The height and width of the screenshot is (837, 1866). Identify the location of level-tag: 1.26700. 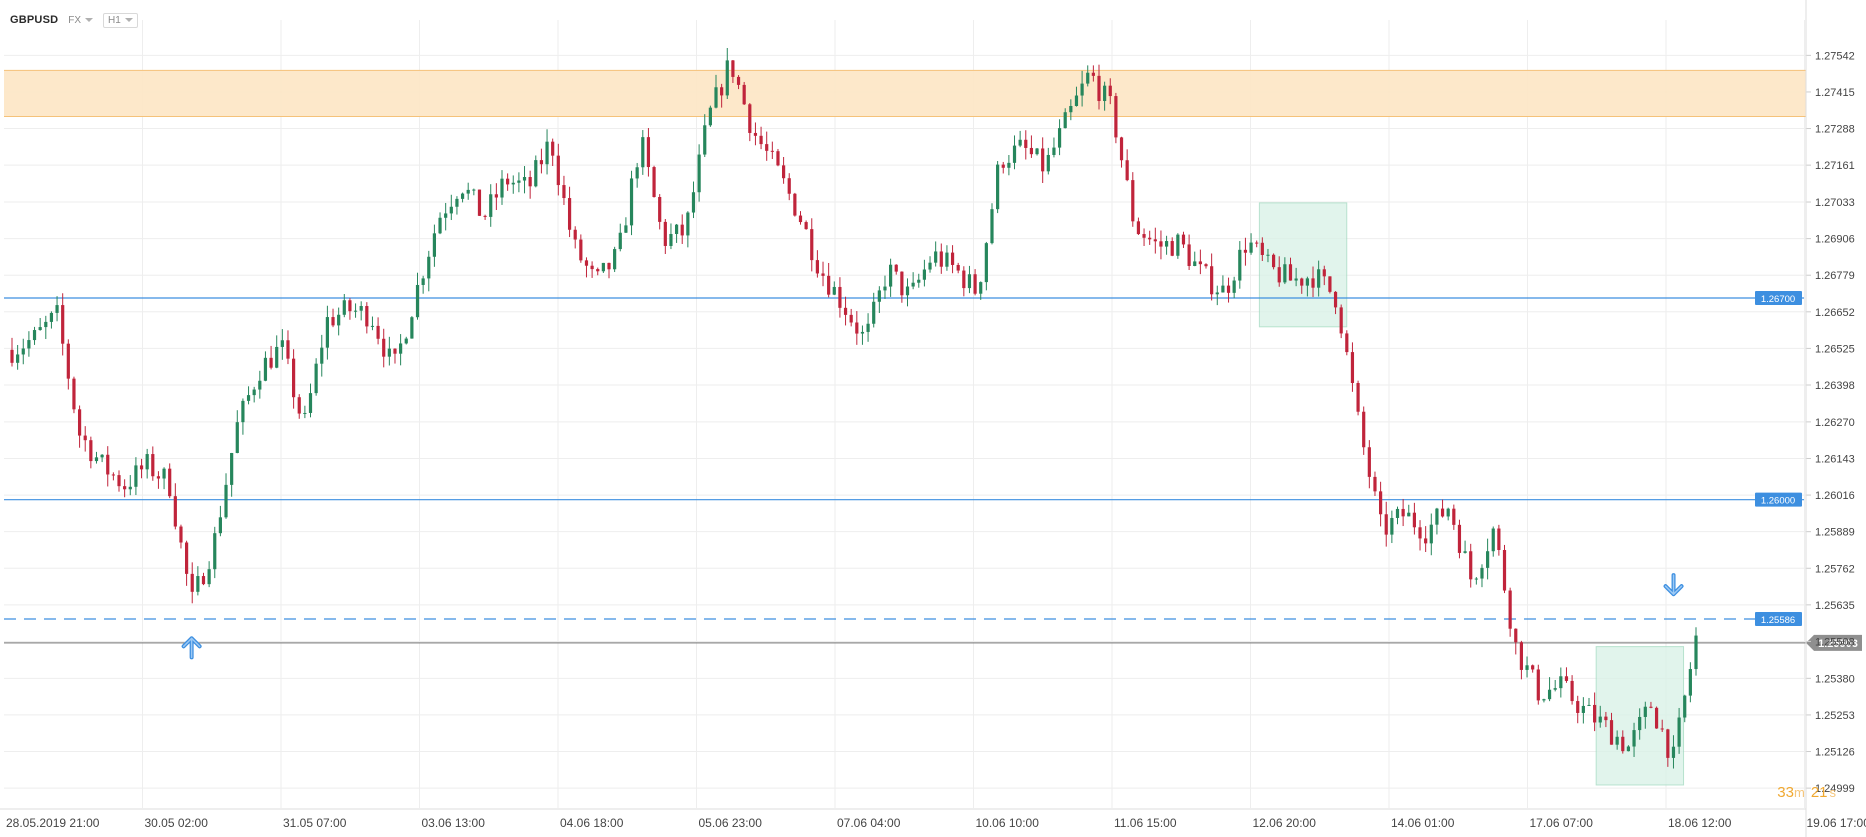
(1778, 297).